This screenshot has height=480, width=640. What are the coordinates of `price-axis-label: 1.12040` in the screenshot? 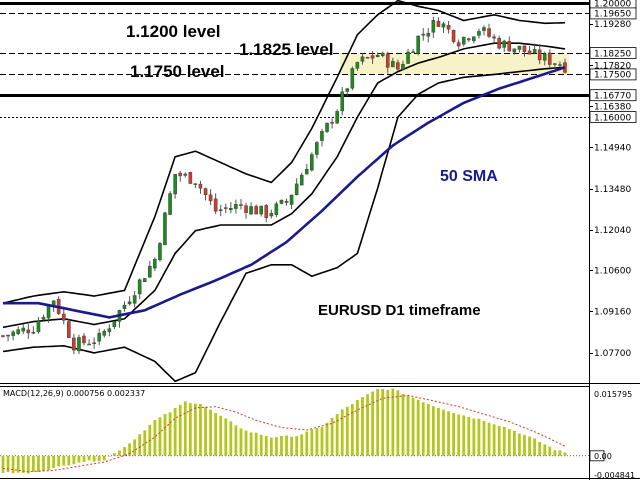 It's located at (612, 231).